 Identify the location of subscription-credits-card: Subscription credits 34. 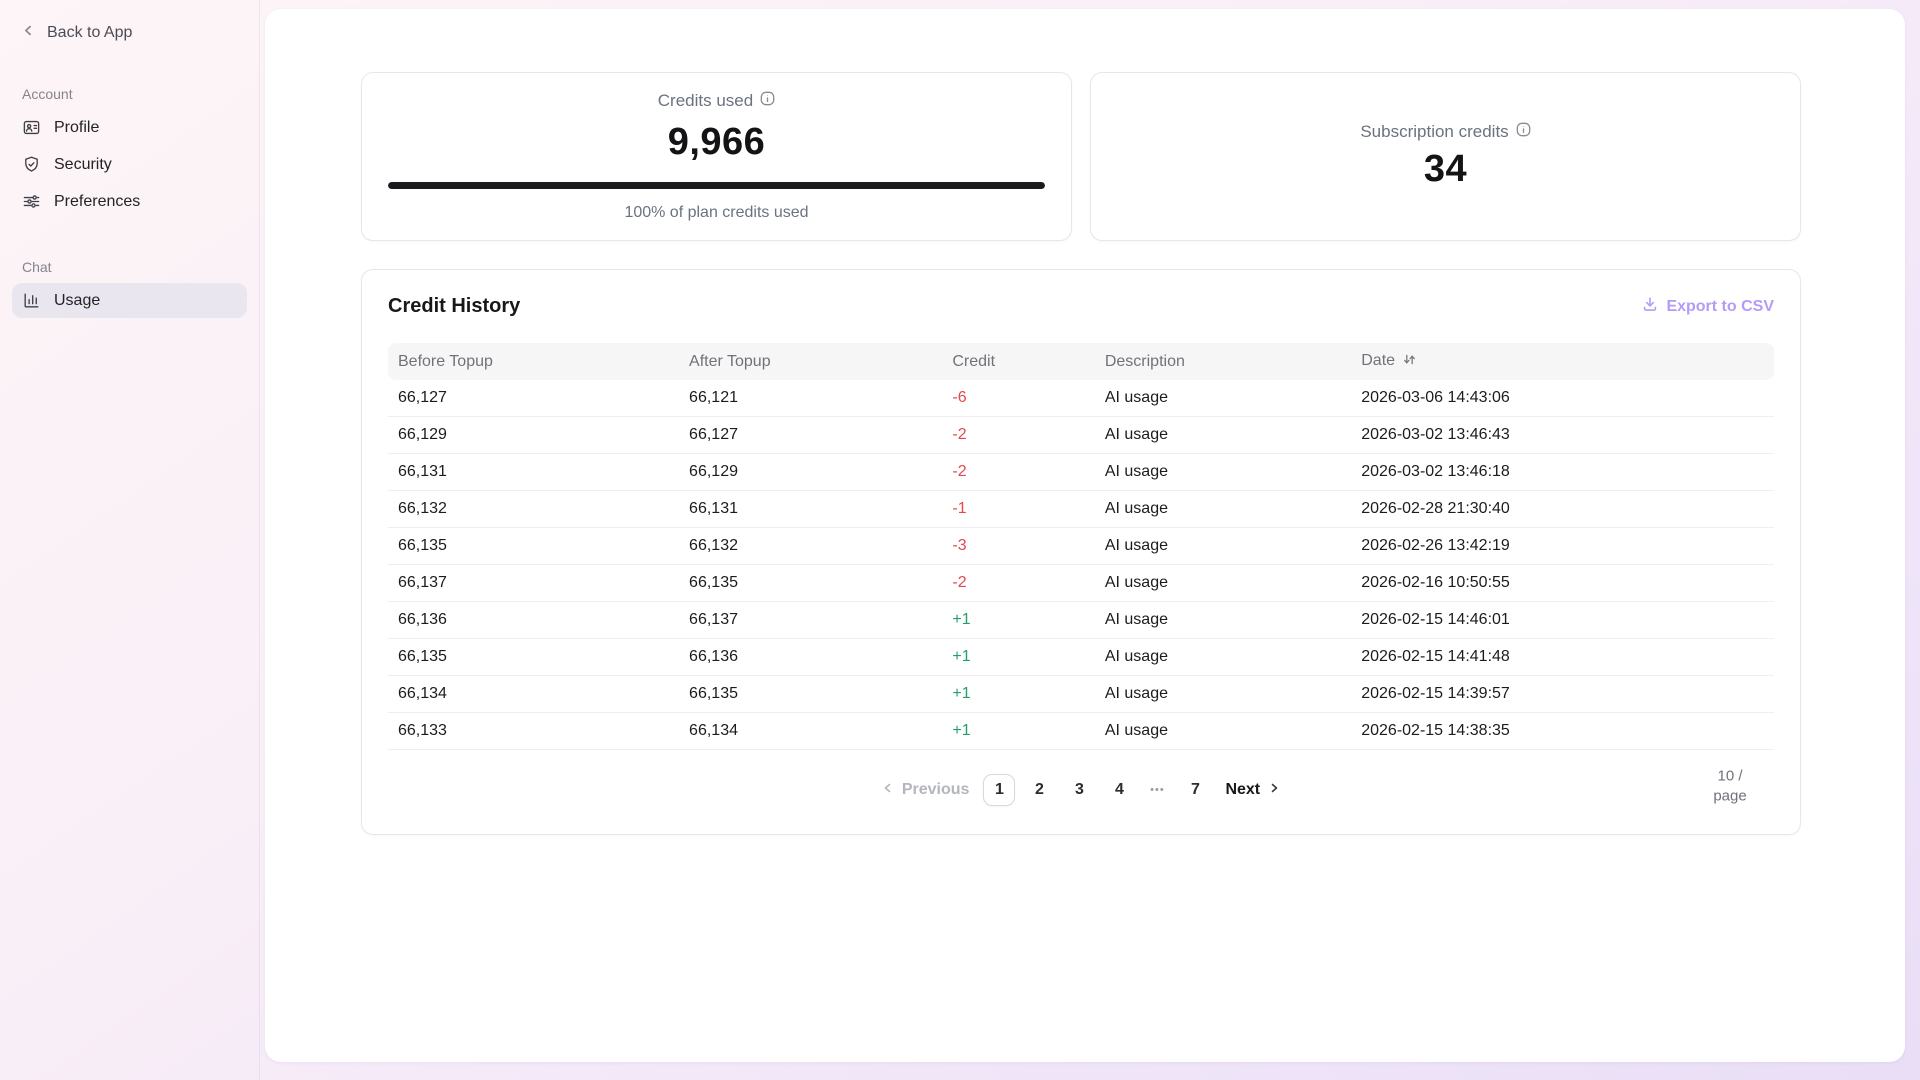
(1445, 156).